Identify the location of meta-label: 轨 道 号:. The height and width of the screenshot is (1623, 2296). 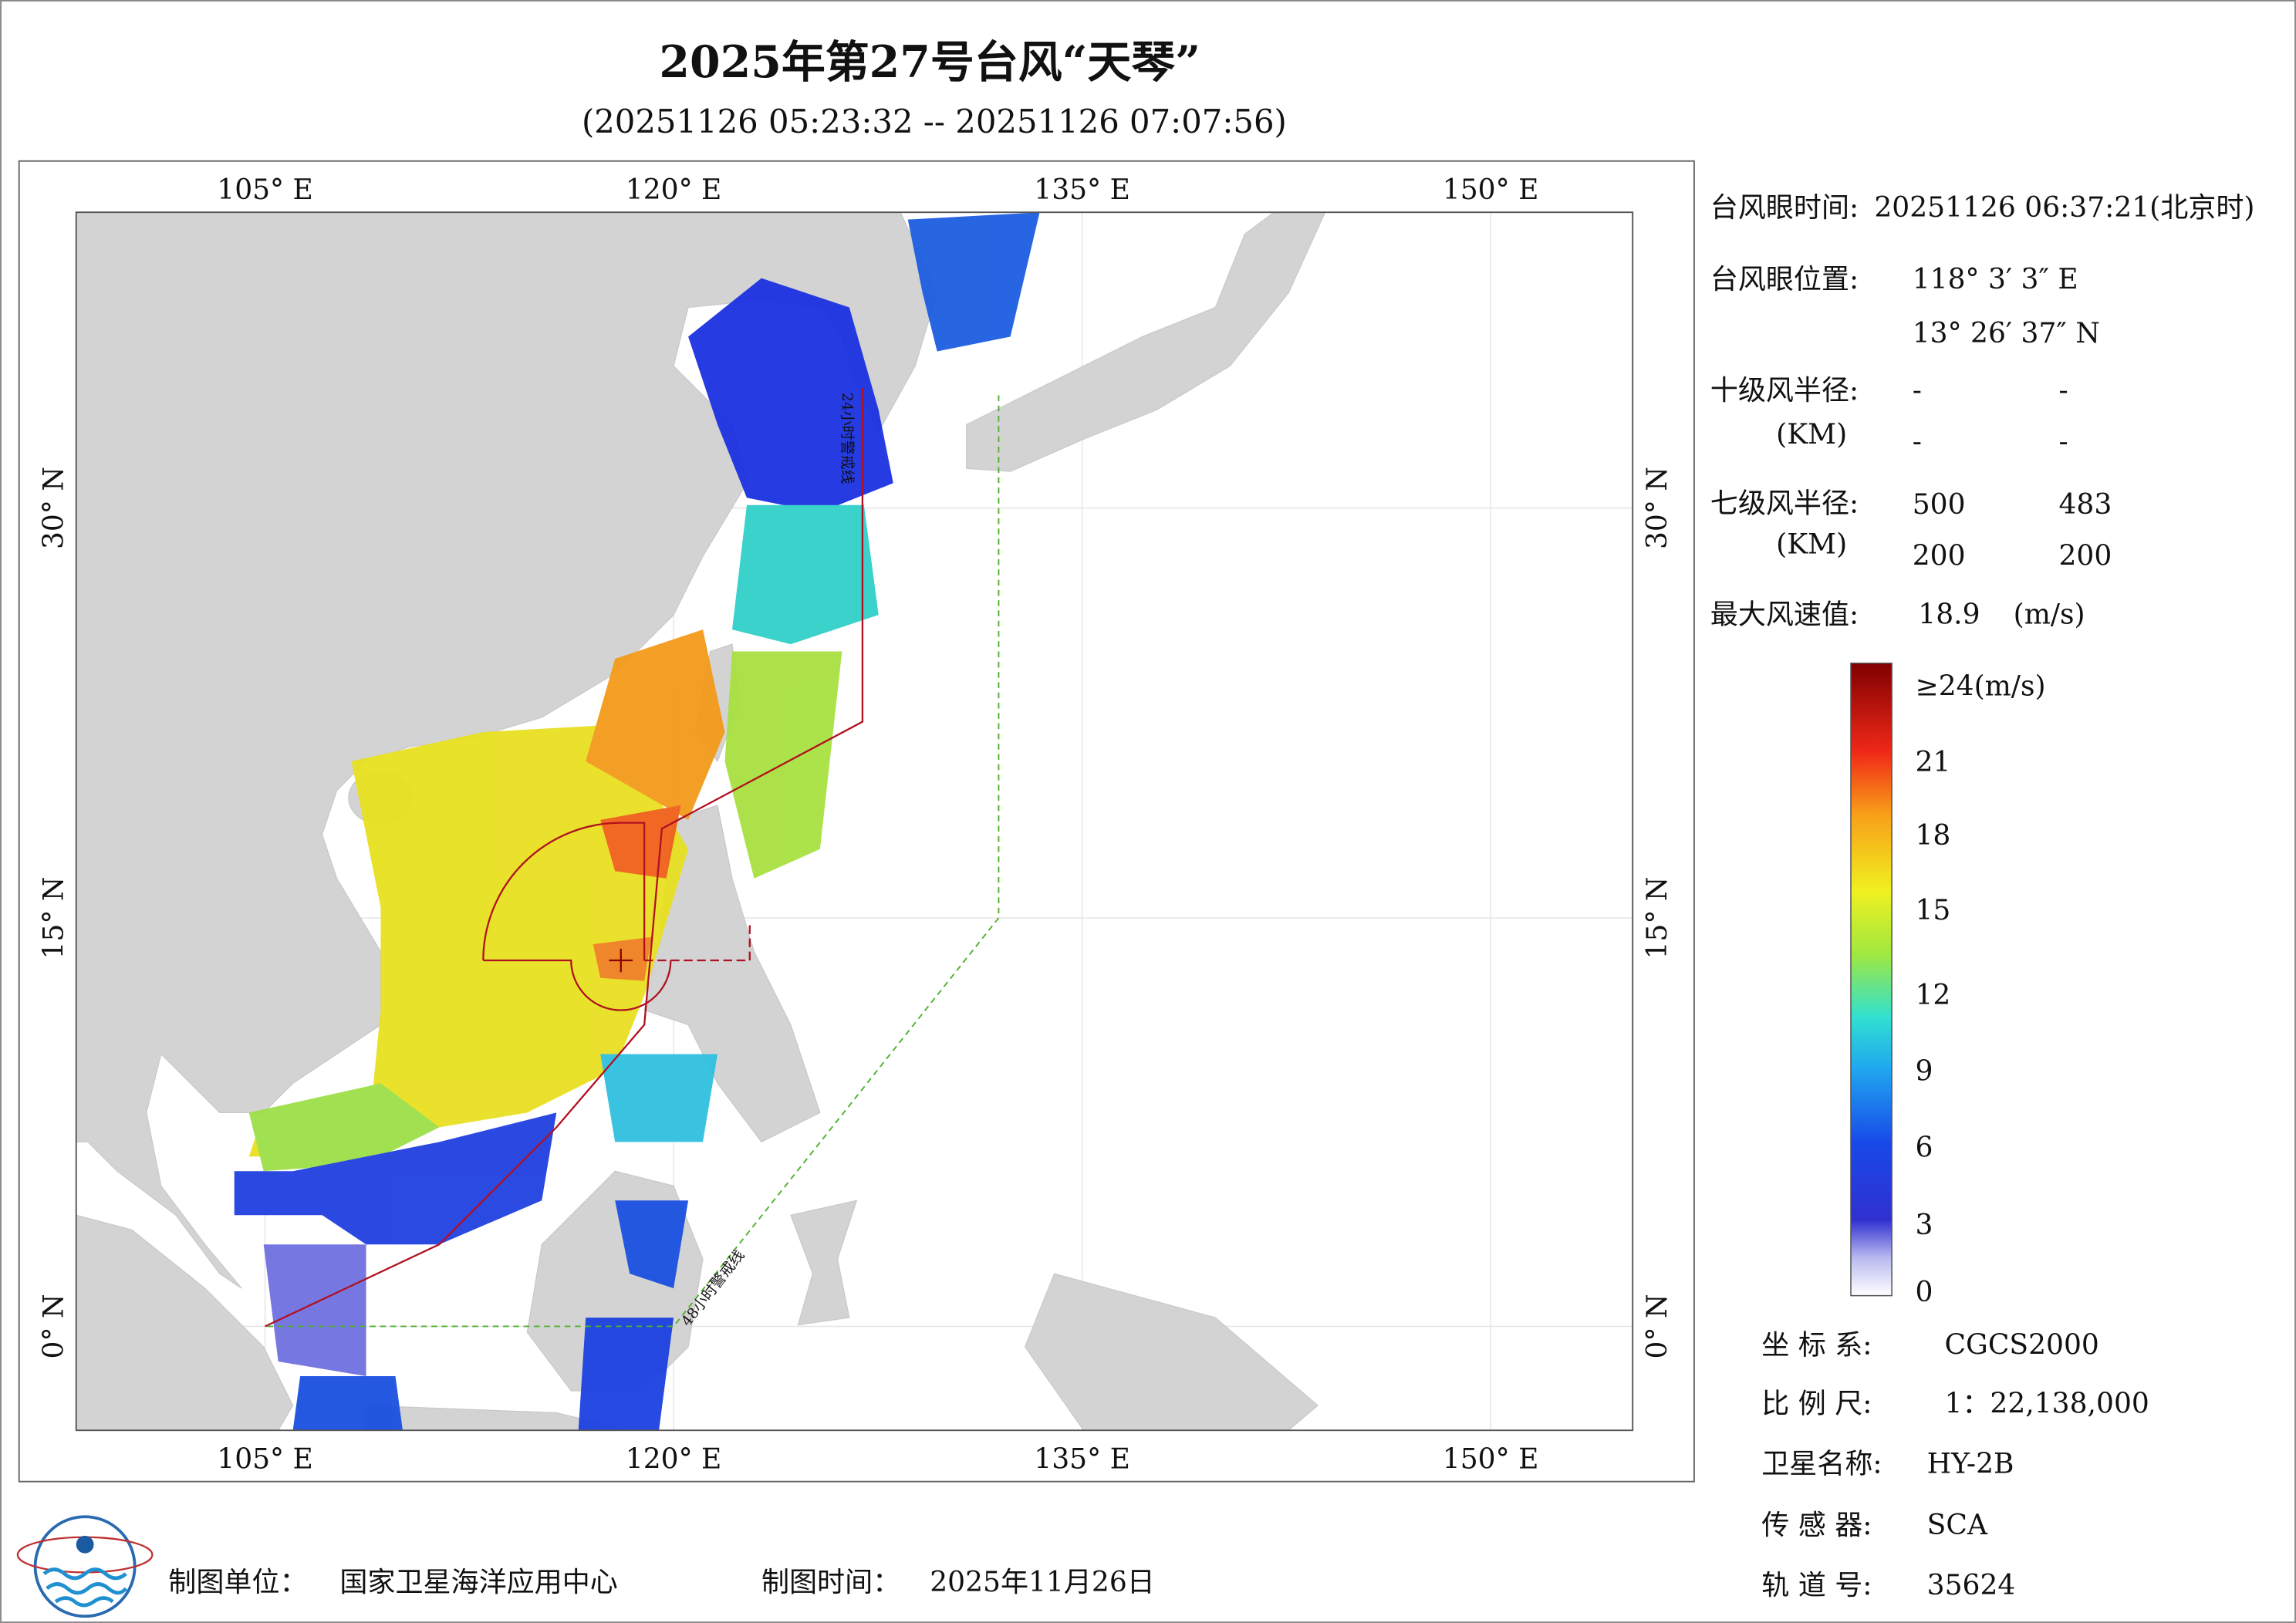
(1816, 1585).